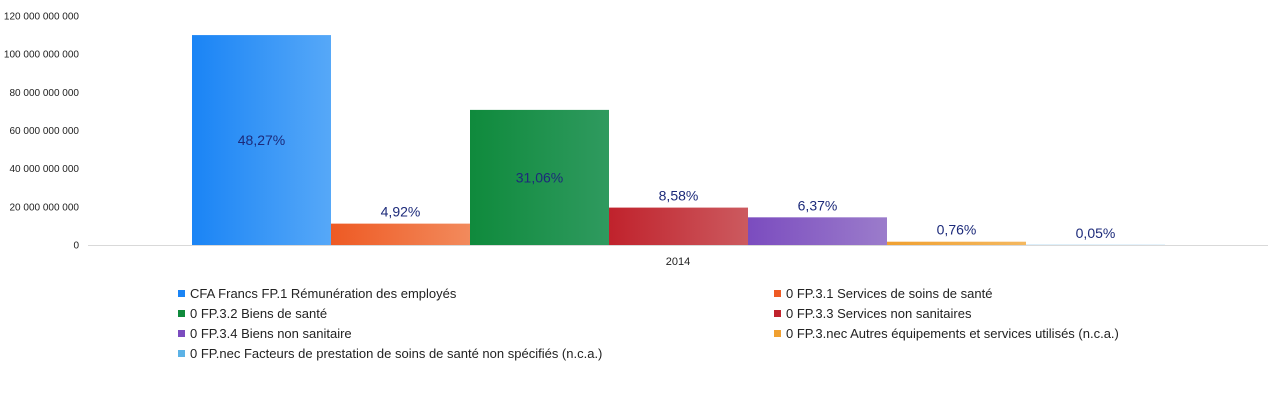 This screenshot has width=1283, height=401. I want to click on y-tick-label: 20 000 000 000, so click(44, 207).